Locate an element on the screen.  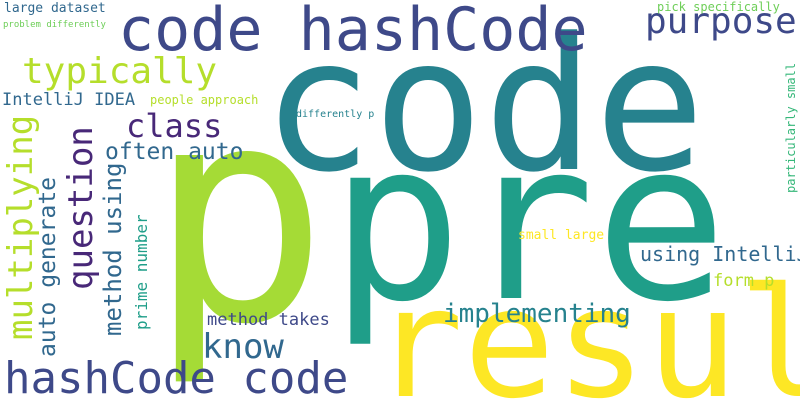
word-implementing: implementing is located at coordinates (537, 314).